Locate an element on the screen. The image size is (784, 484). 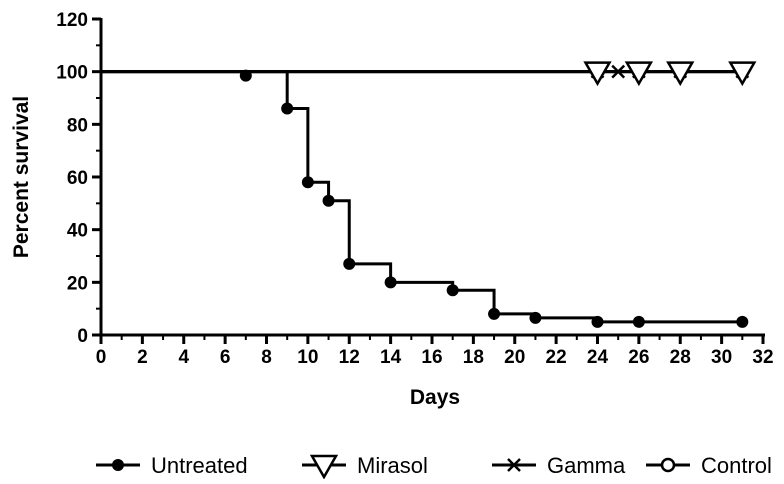
legend-item-untreated: Untreated is located at coordinates (172, 465).